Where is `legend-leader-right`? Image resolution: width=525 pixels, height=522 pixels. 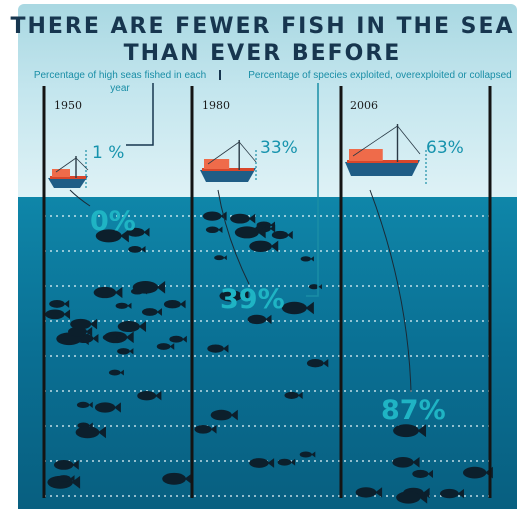
legend-leader-right is located at coordinates (312, 190).